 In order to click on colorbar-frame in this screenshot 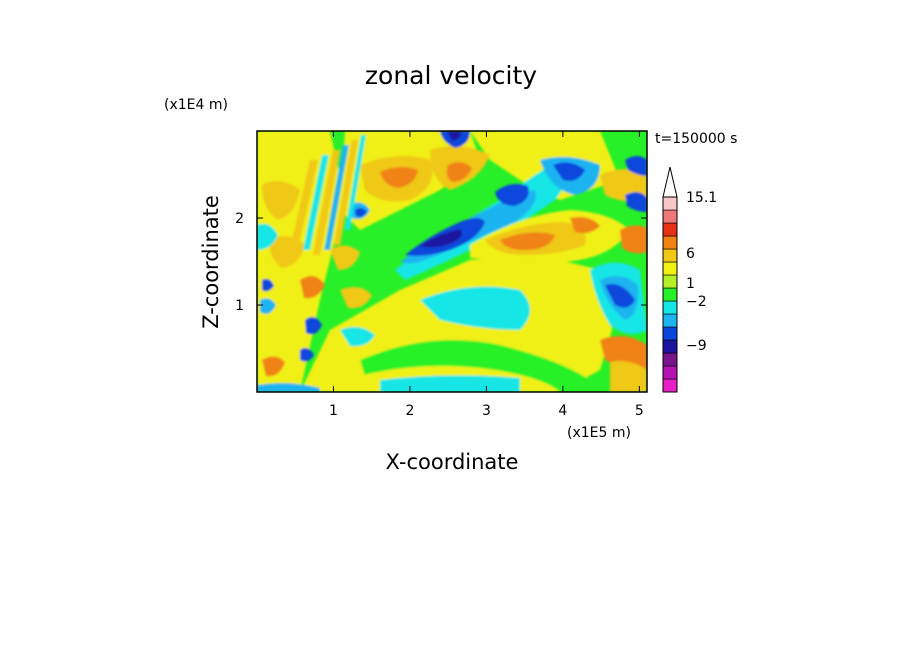, I will do `click(670, 294)`.